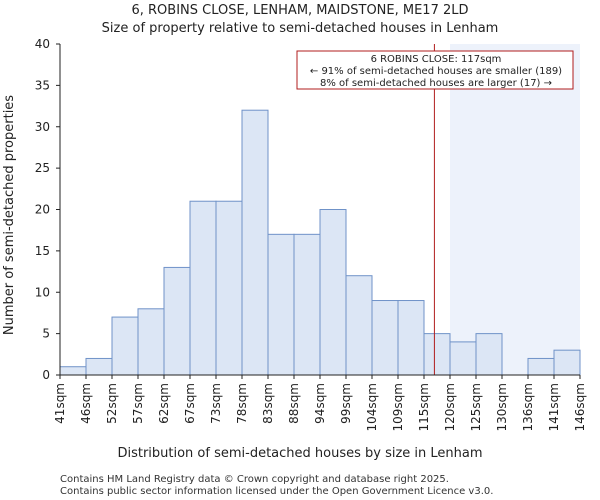  Describe the element at coordinates (346, 403) in the screenshot. I see `x-tick-label: 99sqm` at that location.